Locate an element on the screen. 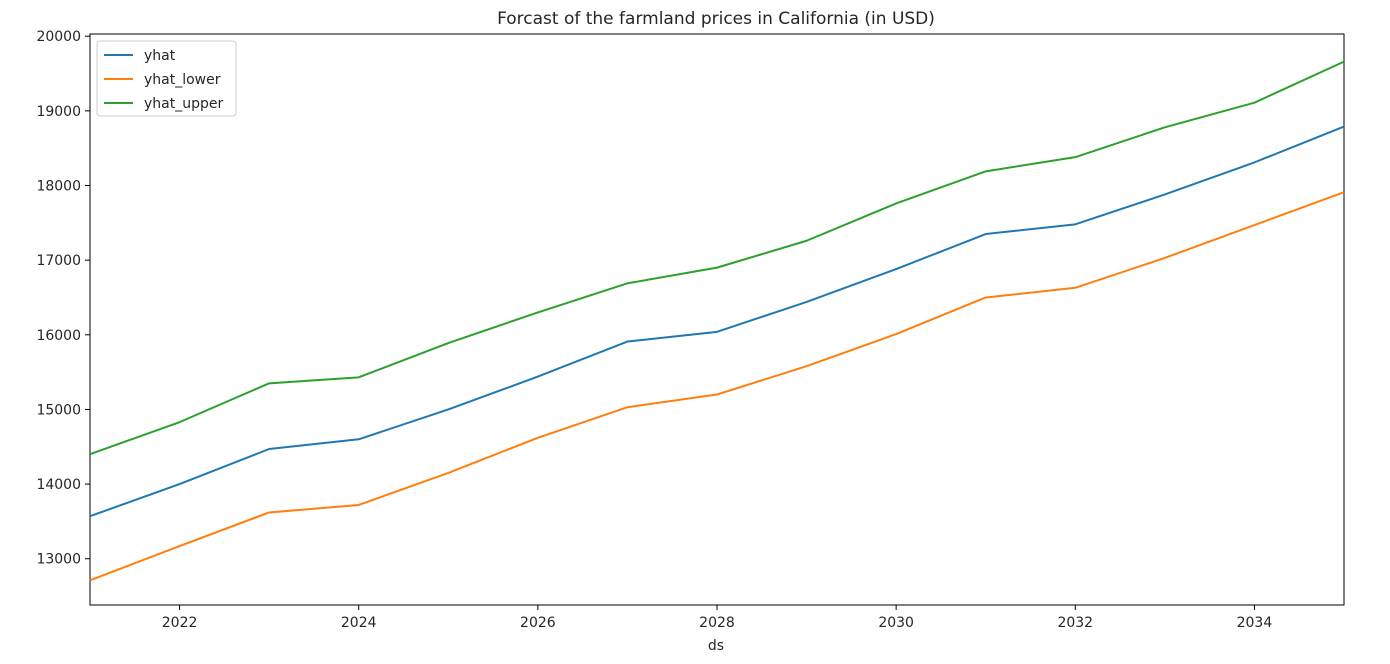 This screenshot has height=664, width=1390. y-tick-label: 19000 is located at coordinates (58, 112).